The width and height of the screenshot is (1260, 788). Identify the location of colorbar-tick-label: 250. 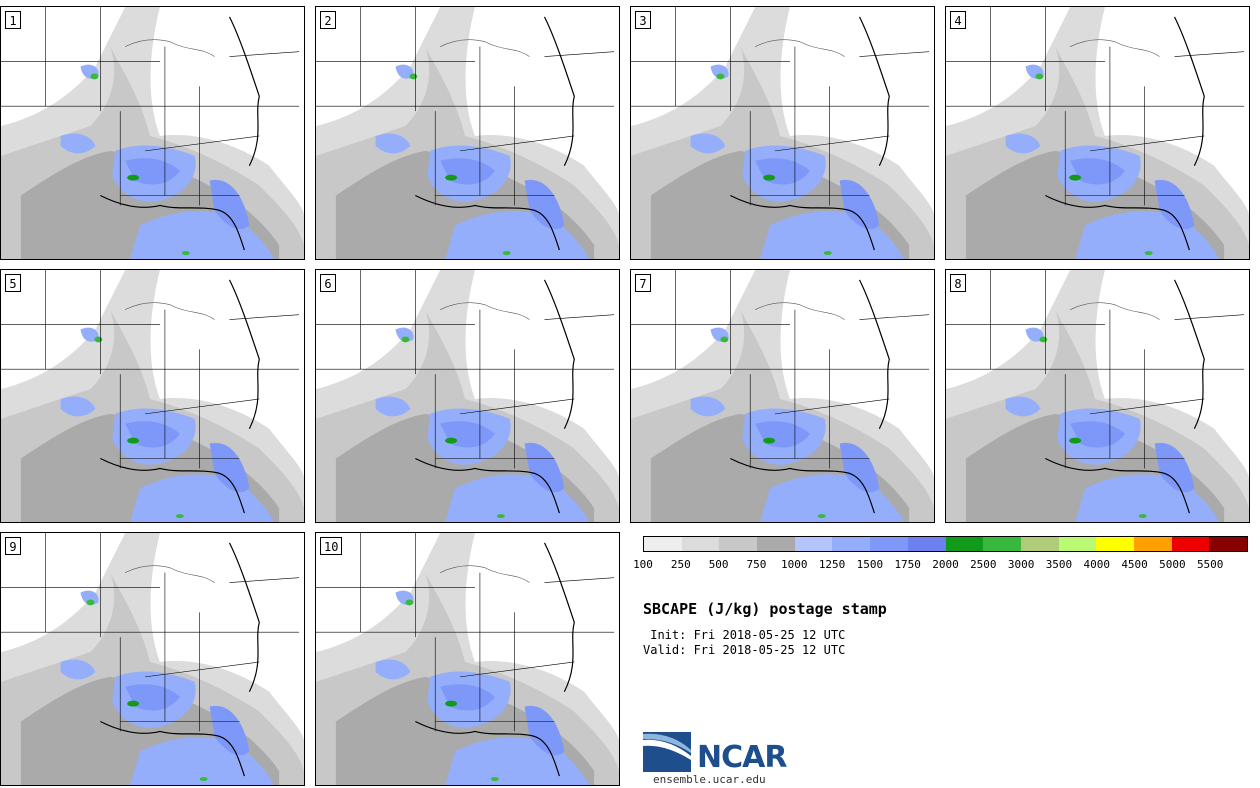
(680, 564).